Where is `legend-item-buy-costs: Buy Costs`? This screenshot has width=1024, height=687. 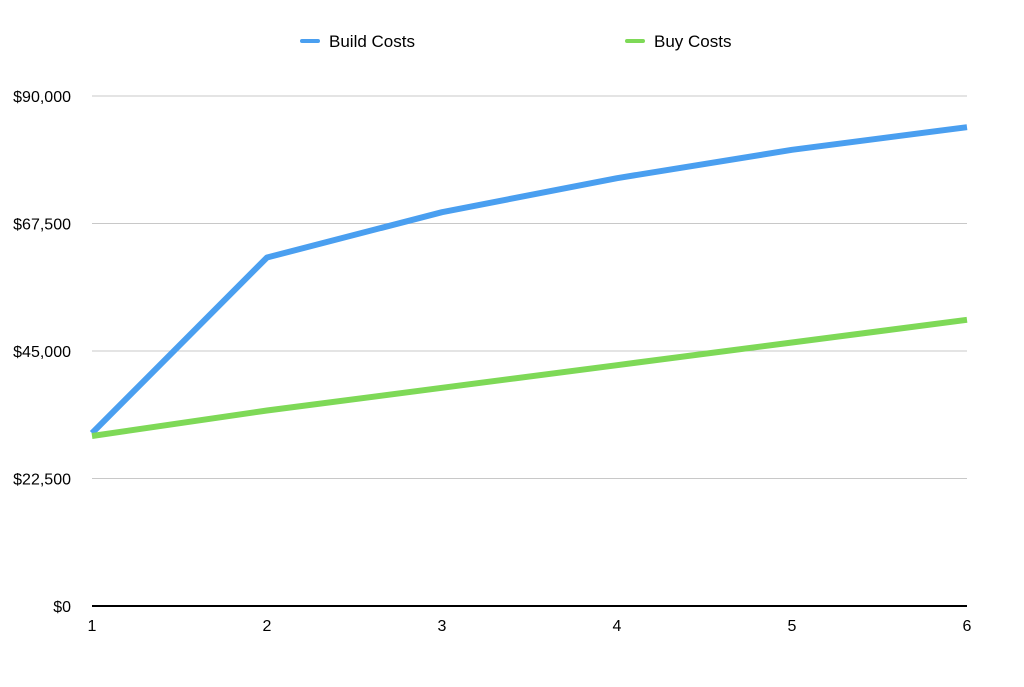 legend-item-buy-costs: Buy Costs is located at coordinates (678, 41).